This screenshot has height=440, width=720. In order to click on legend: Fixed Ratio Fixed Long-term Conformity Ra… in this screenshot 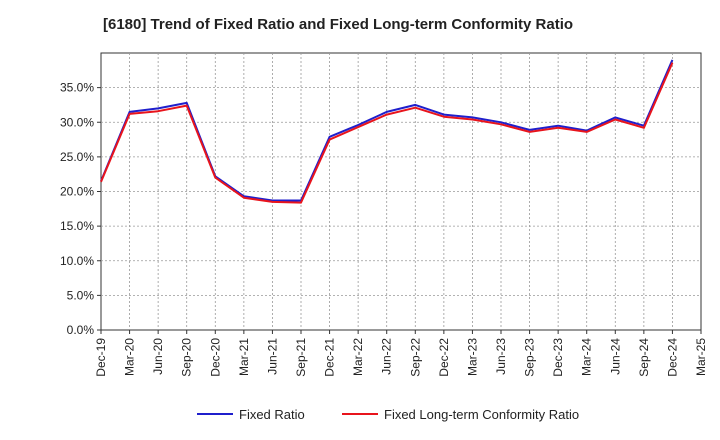, I will do `click(388, 414)`.